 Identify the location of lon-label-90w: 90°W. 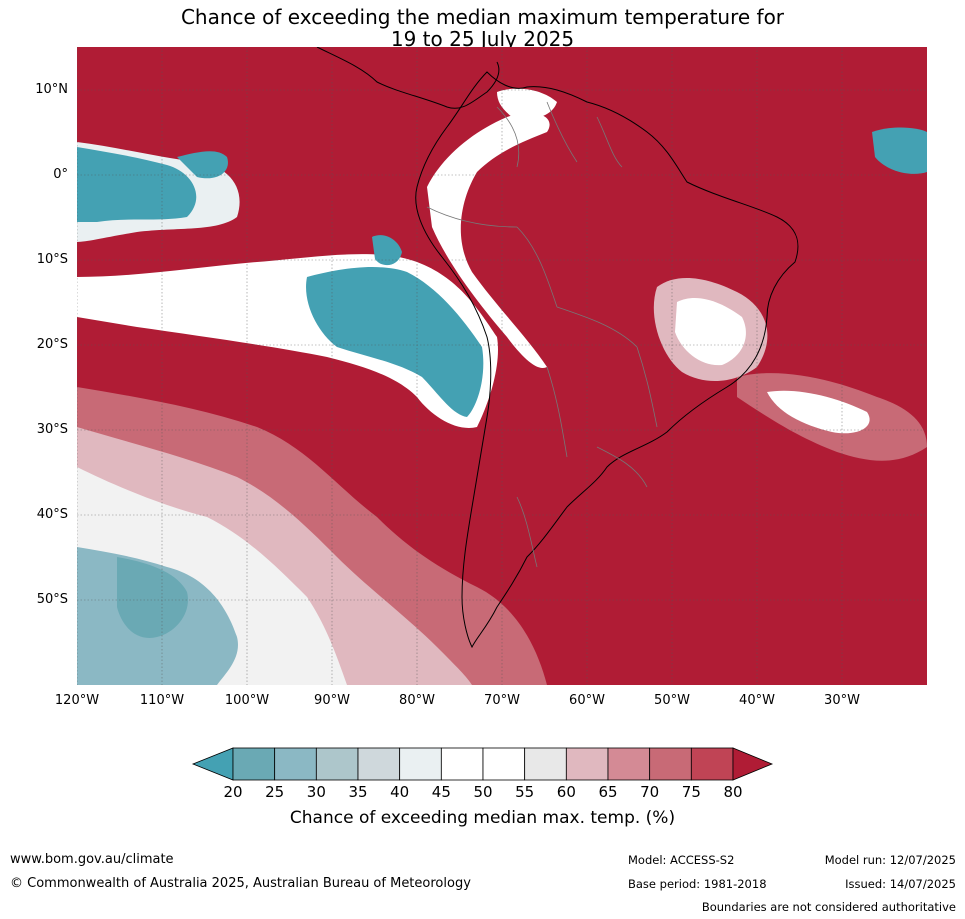
(332, 700).